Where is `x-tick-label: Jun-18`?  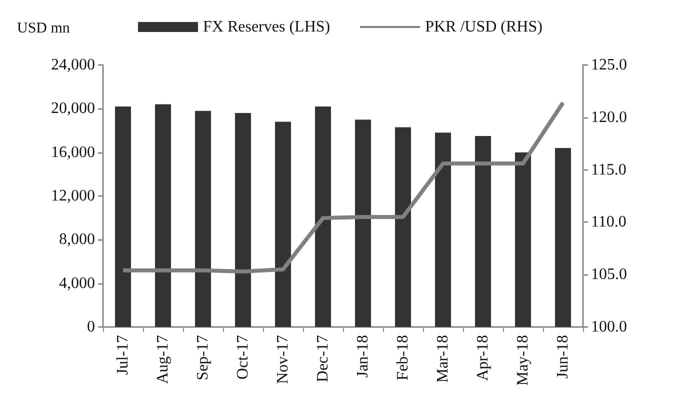
x-tick-label: Jun-18 is located at coordinates (563, 357).